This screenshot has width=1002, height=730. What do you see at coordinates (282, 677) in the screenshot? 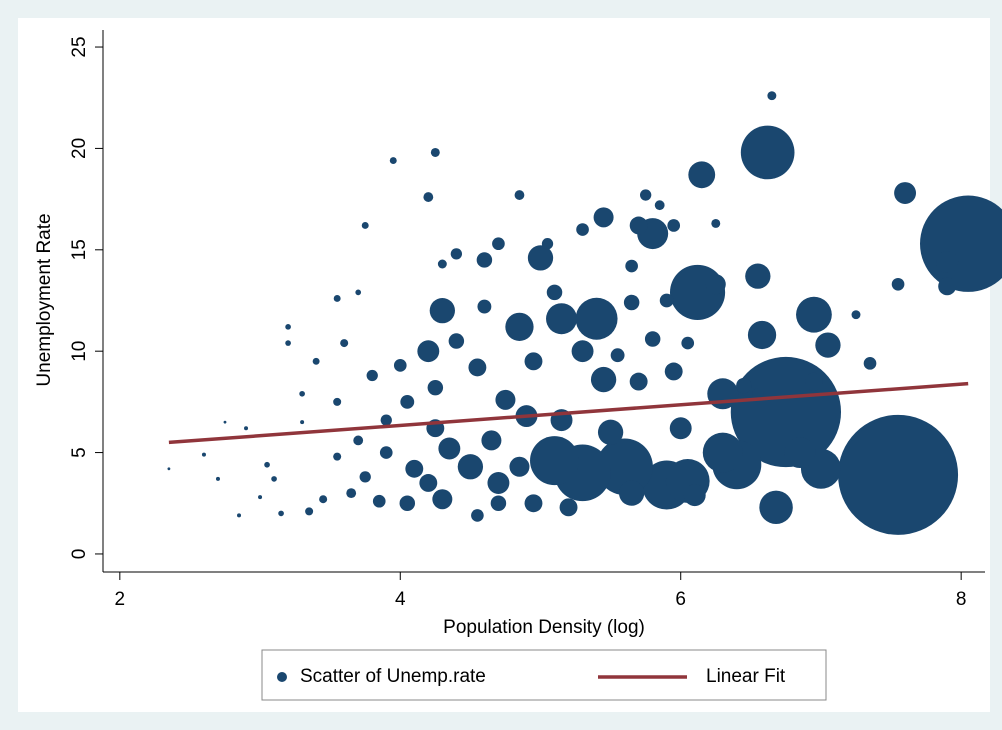
I see `legend-marker` at bounding box center [282, 677].